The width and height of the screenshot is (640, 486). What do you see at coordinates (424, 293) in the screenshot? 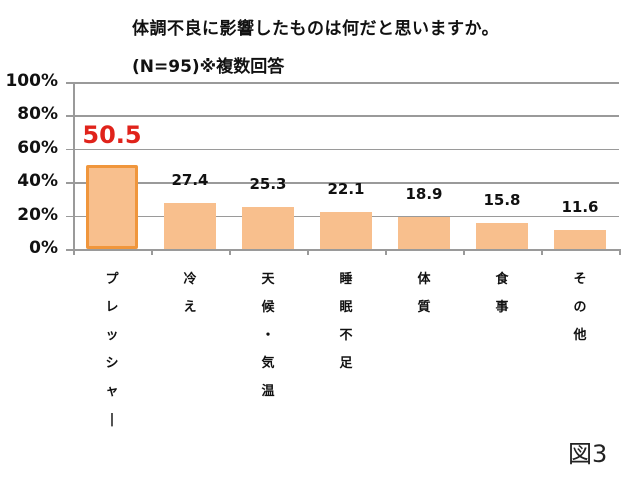
I see `x-category-label: 体質` at bounding box center [424, 293].